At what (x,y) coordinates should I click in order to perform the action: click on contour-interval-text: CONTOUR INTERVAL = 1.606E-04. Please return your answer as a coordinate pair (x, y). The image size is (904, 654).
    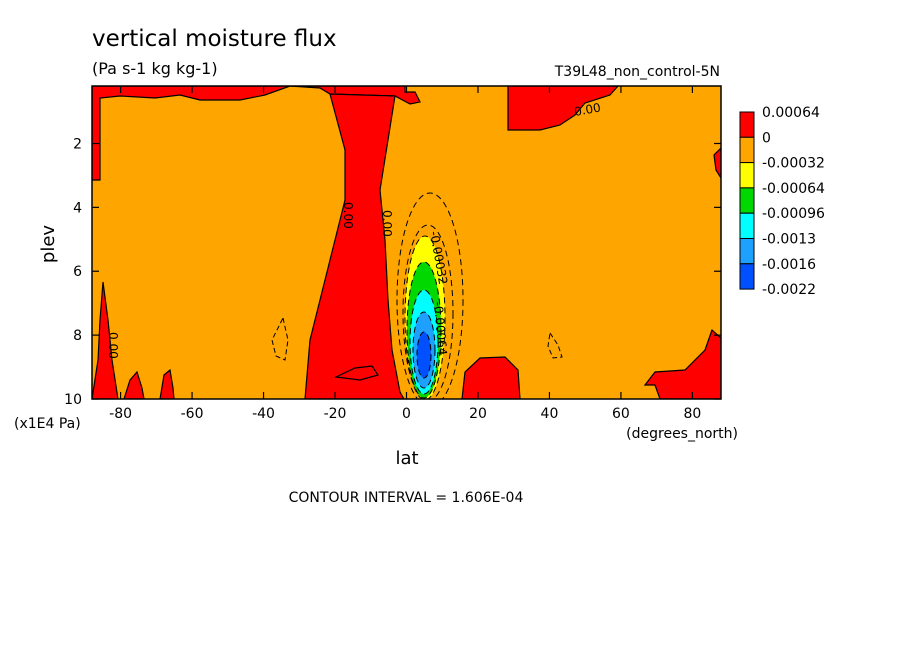
    Looking at the image, I should click on (406, 498).